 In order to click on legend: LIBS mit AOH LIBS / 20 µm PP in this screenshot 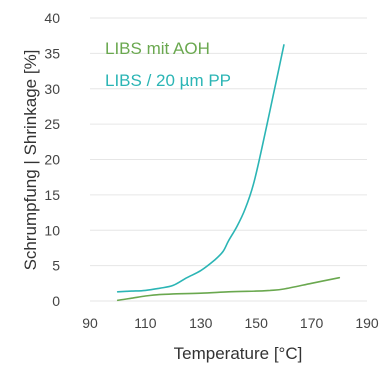, I will do `click(168, 64)`.